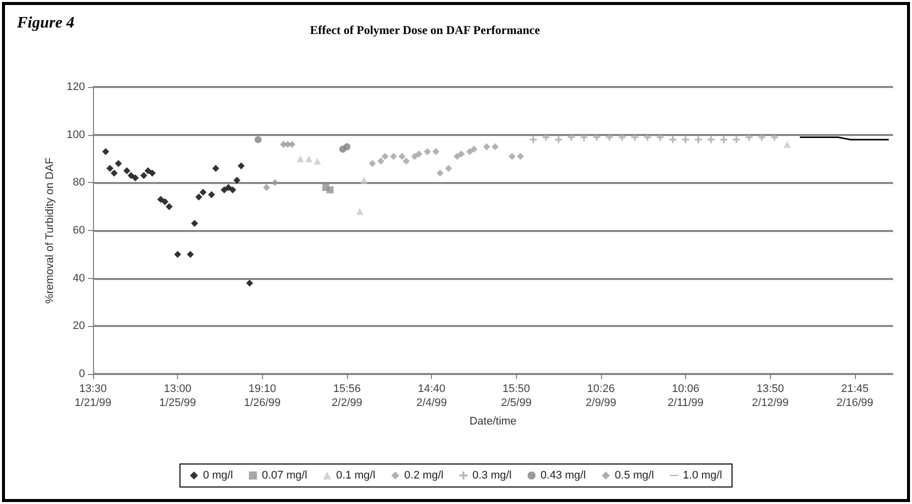  What do you see at coordinates (770, 396) in the screenshot?
I see `x-tick-label: 13:50 2/12/99` at bounding box center [770, 396].